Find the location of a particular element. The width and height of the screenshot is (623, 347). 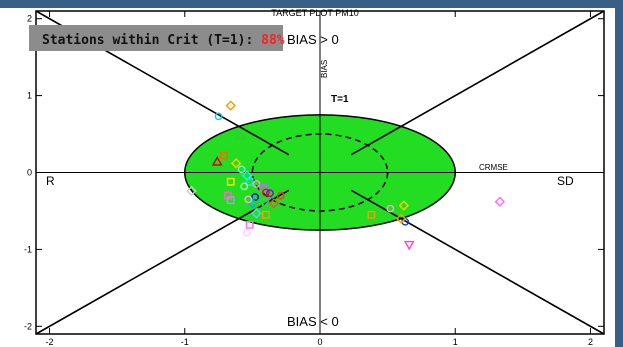

x-tick-label: 0 is located at coordinates (319, 342).